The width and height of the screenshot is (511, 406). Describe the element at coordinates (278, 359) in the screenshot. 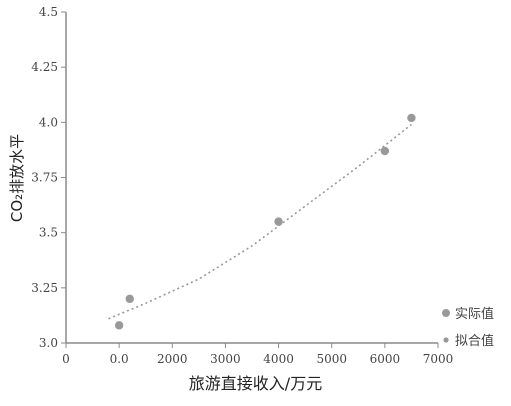

I see `x-tick-label: 4000` at that location.